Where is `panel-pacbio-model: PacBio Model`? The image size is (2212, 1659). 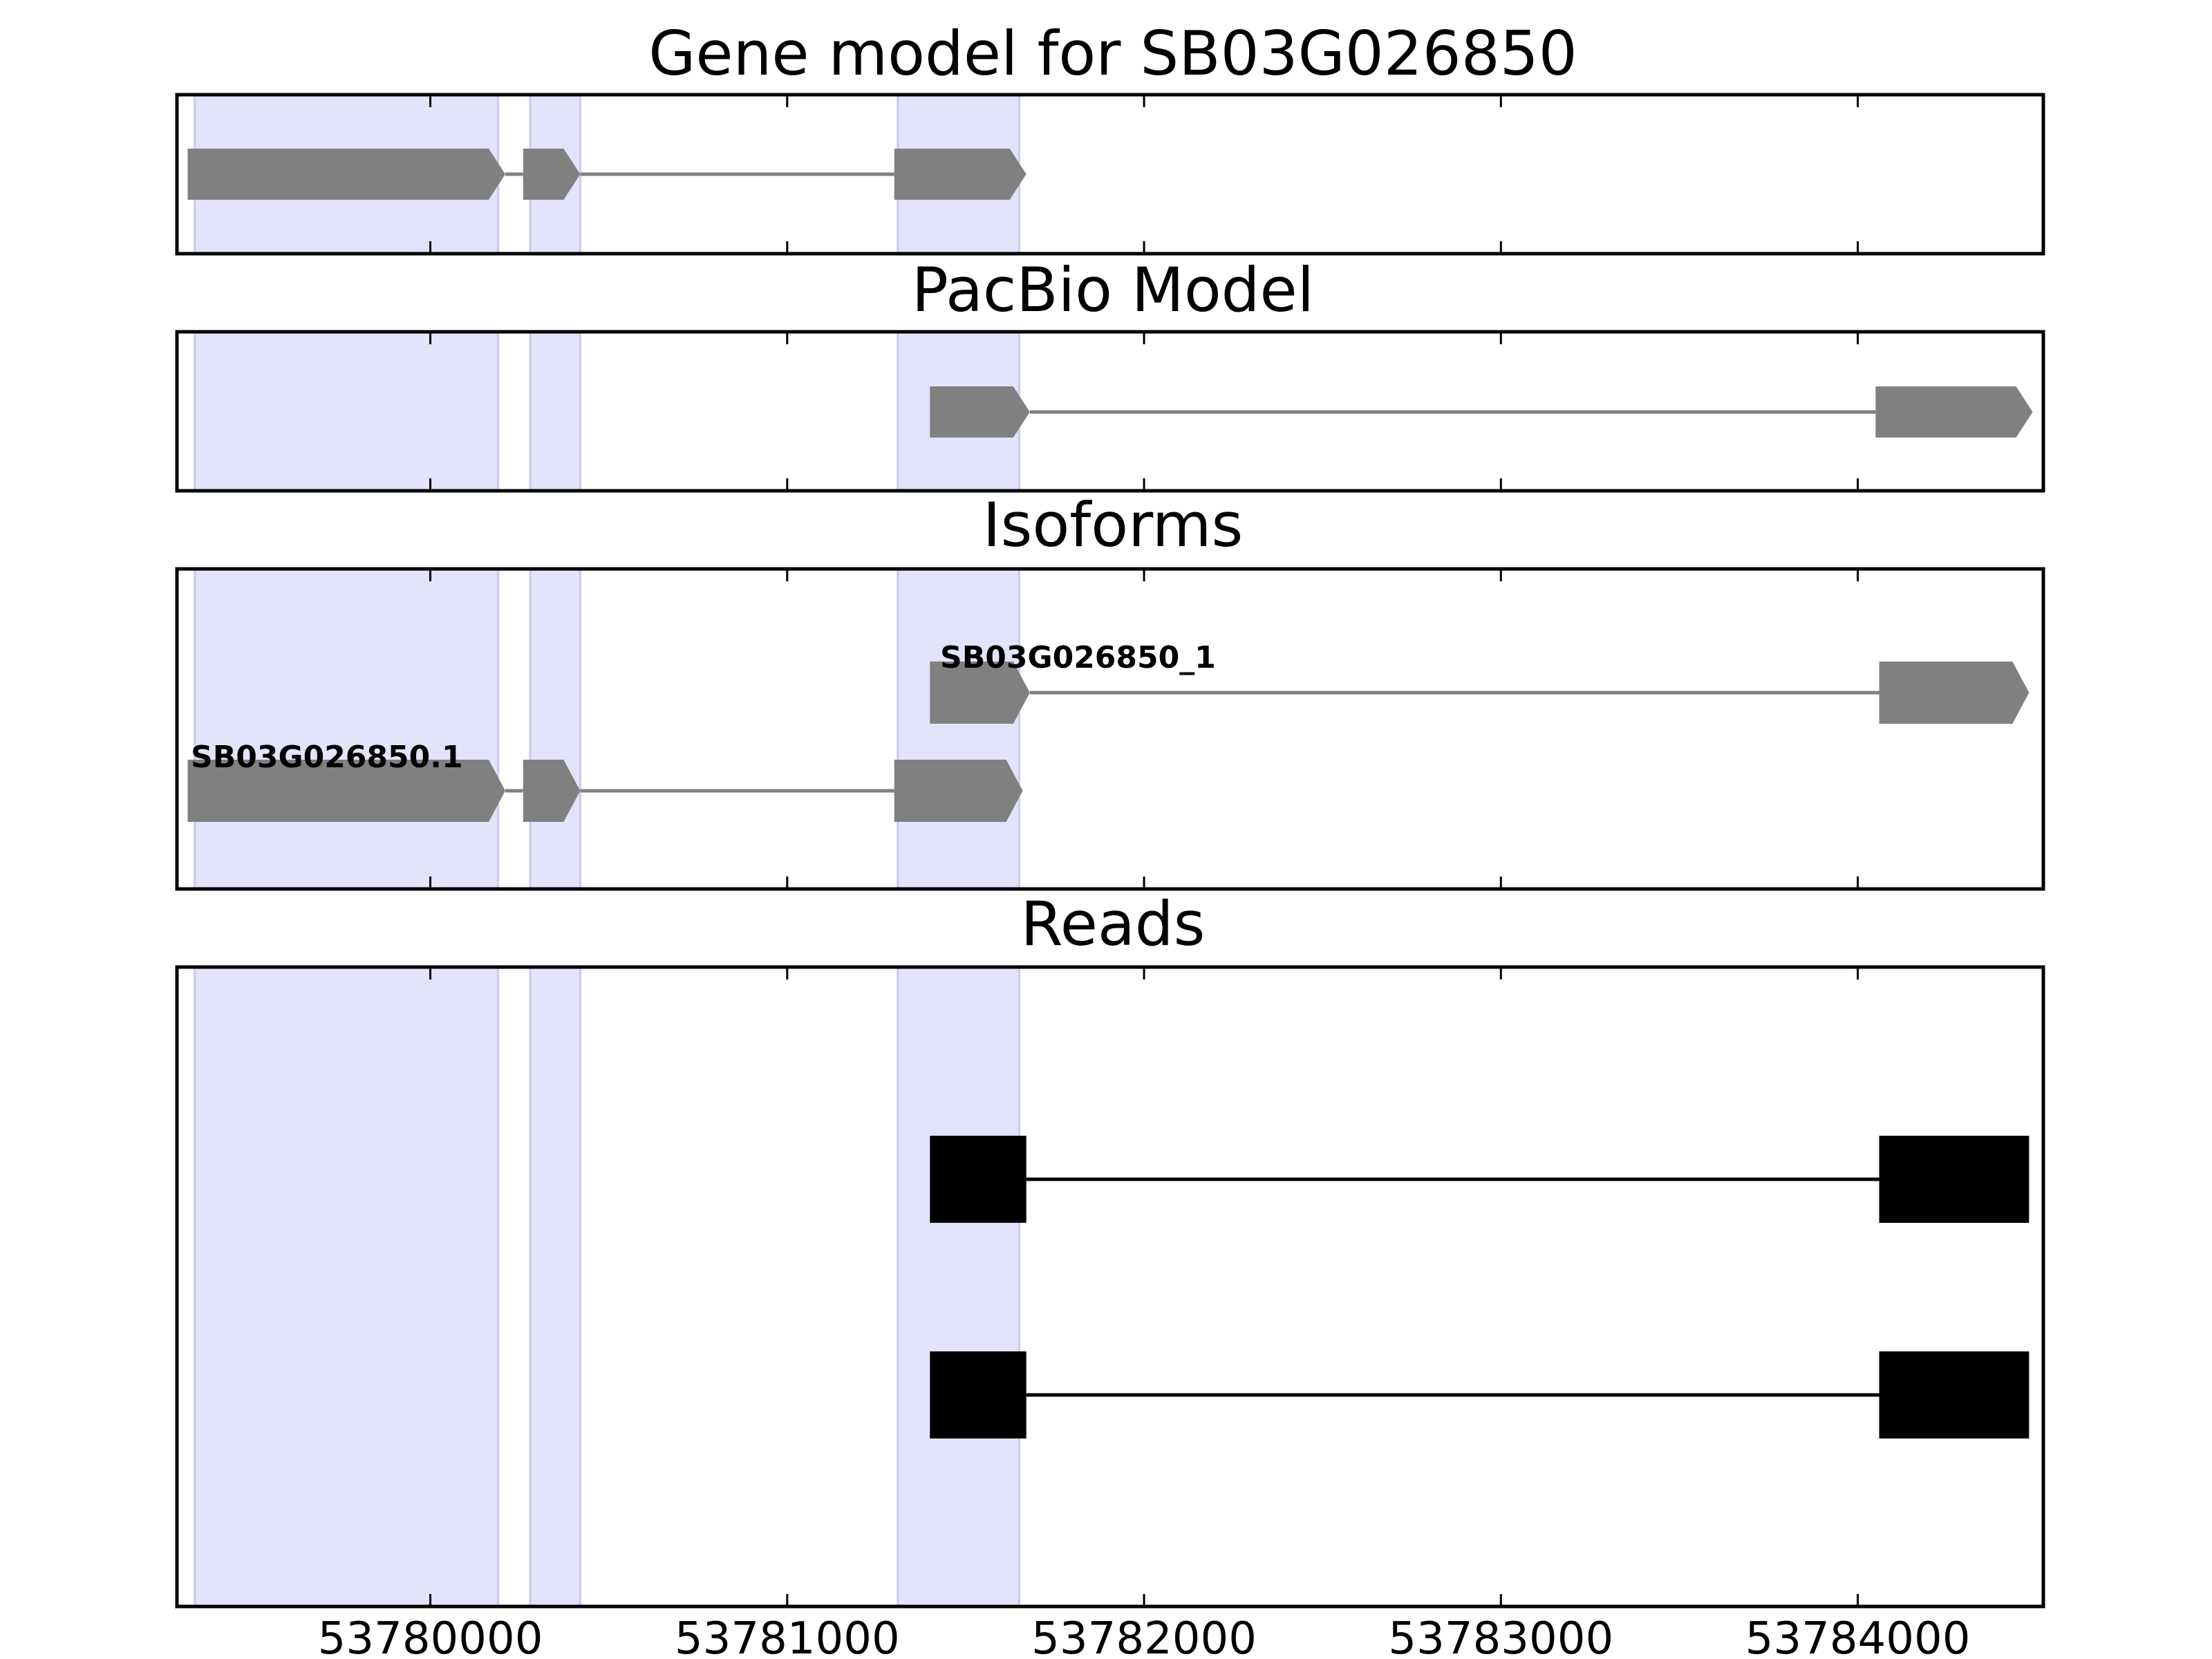
panel-pacbio-model: PacBio Model is located at coordinates (1110, 373).